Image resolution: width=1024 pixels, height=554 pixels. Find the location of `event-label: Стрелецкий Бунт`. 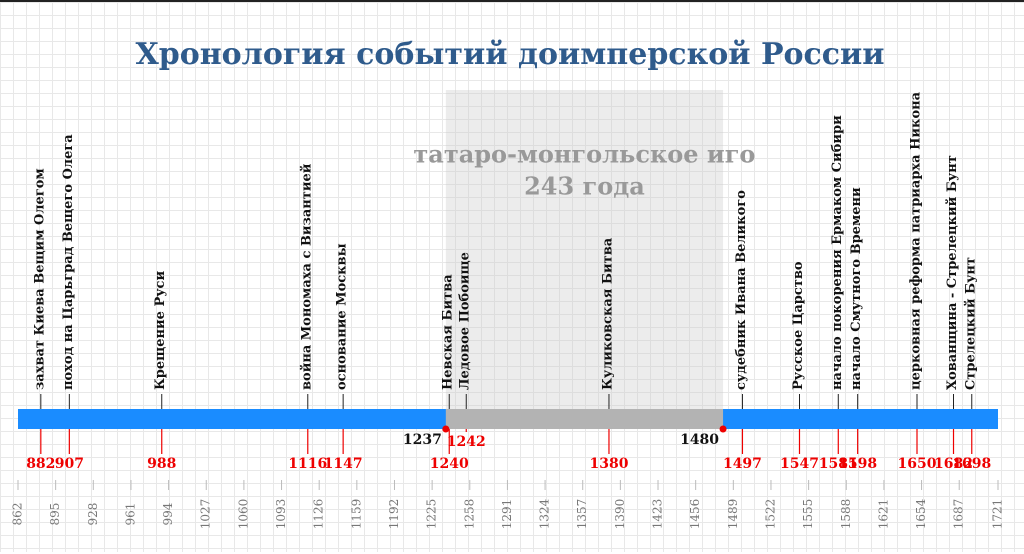

event-label: Стрелецкий Бунт is located at coordinates (970, 323).